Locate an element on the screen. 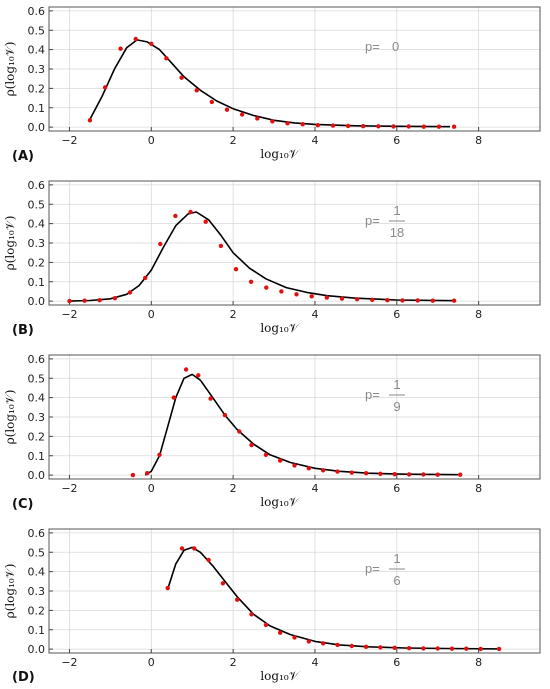 Image resolution: width=550 pixels, height=689 pixels. y-tick-label: 0.2 is located at coordinates (37, 262).